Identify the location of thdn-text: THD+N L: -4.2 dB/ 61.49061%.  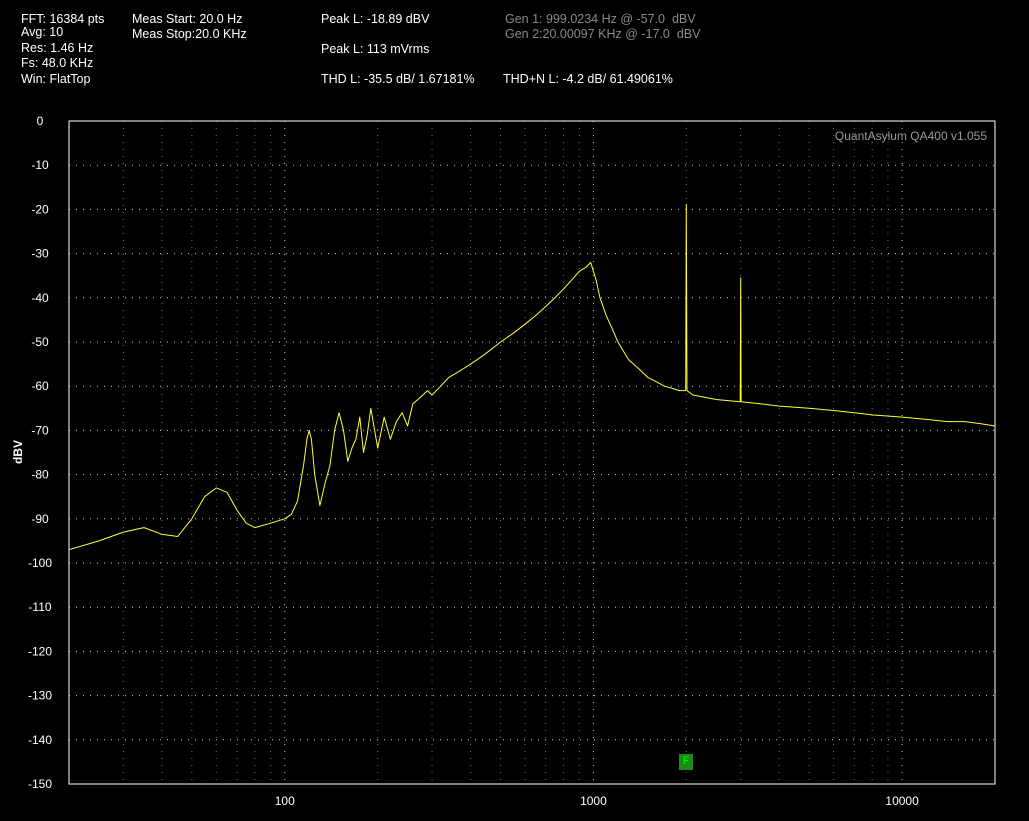
(588, 79).